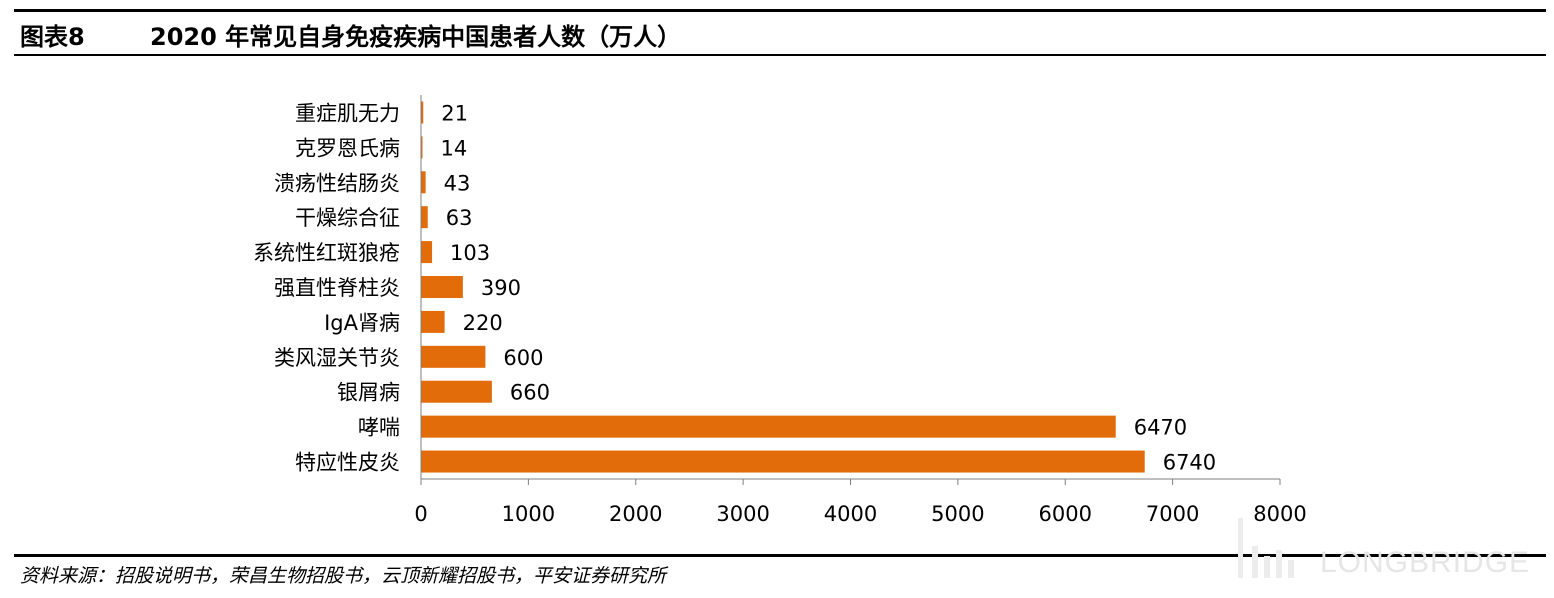 The height and width of the screenshot is (598, 1554). What do you see at coordinates (52, 37) in the screenshot?
I see `figure-number: 图表8` at bounding box center [52, 37].